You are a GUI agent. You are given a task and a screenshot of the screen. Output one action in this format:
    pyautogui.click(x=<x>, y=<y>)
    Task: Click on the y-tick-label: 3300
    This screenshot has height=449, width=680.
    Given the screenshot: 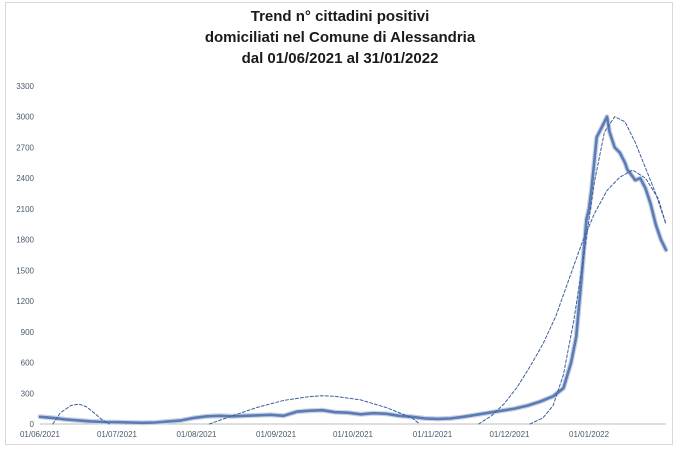 What is the action you would take?
    pyautogui.click(x=25, y=86)
    